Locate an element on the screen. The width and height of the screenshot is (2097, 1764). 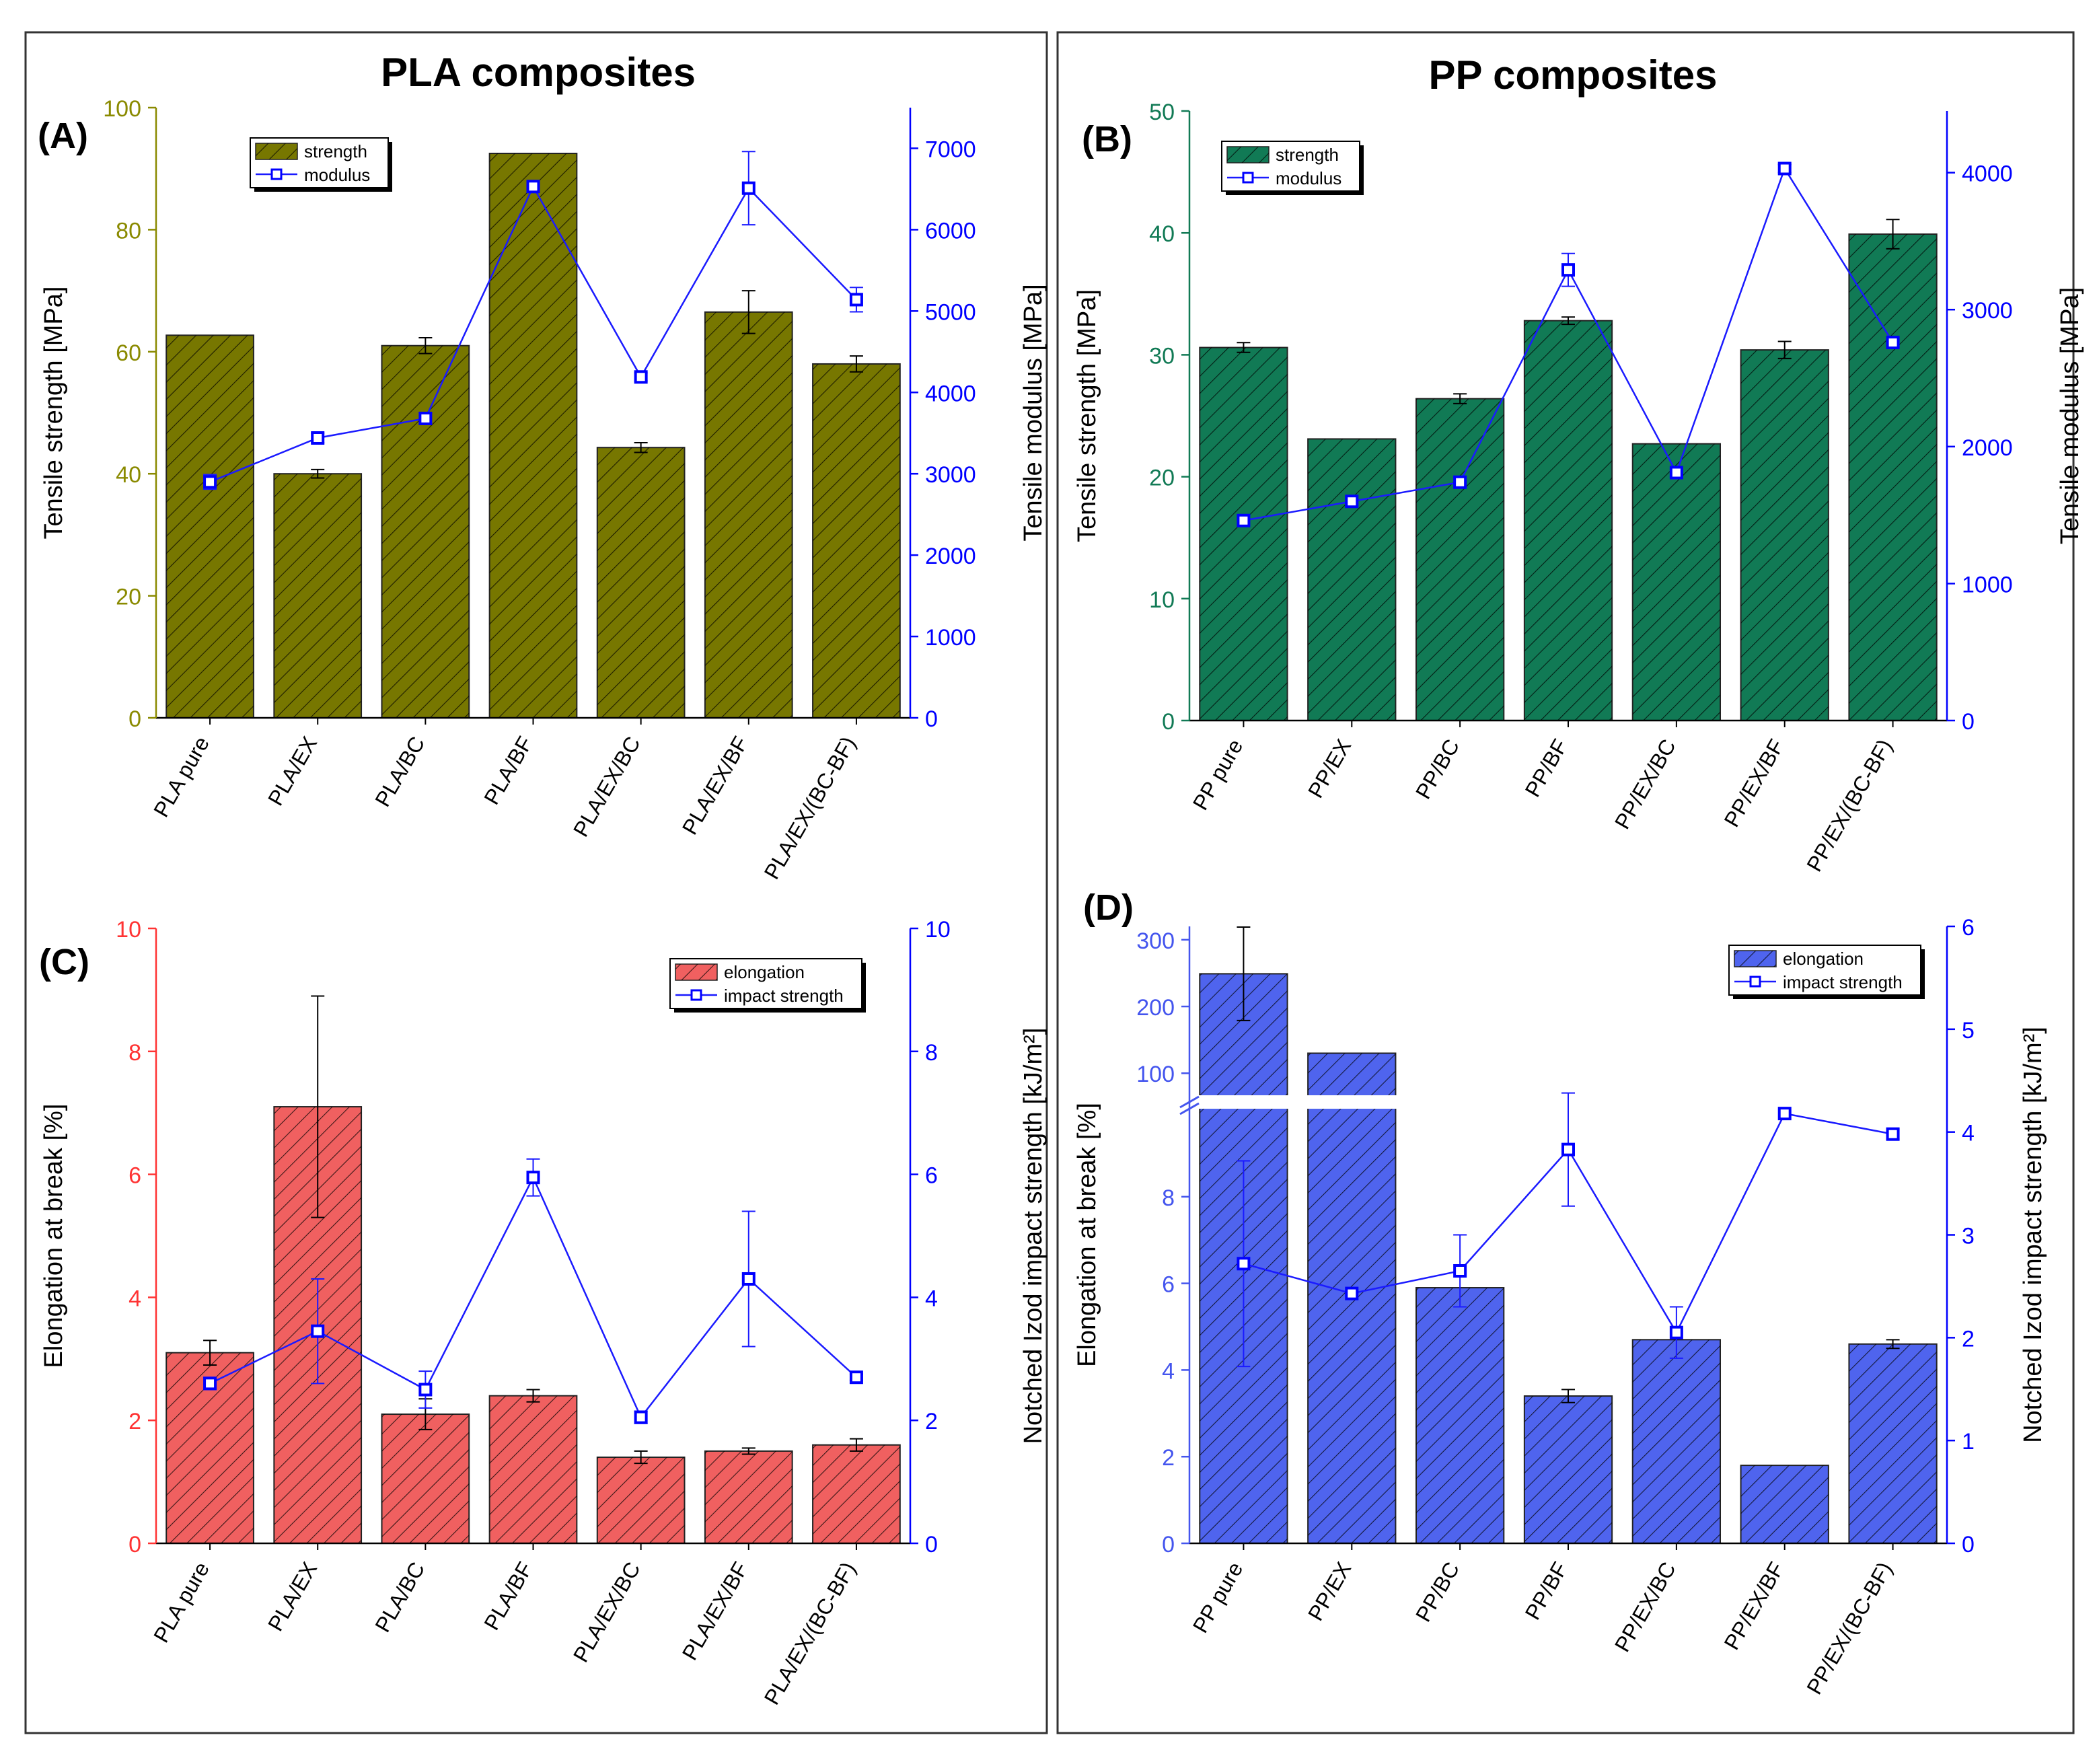
left-tick-label: 20 is located at coordinates (1162, 479).